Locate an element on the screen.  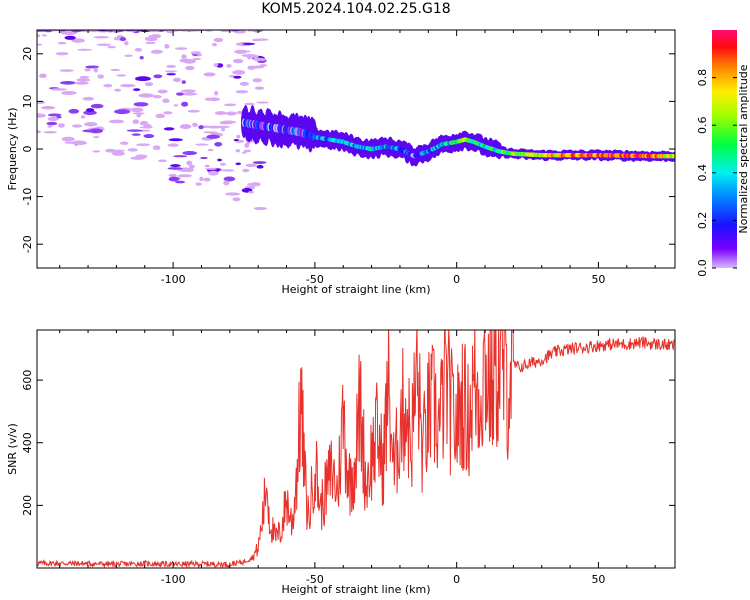
snr-y-axis-label: SNR (v/v) is located at coordinates (12, 449).